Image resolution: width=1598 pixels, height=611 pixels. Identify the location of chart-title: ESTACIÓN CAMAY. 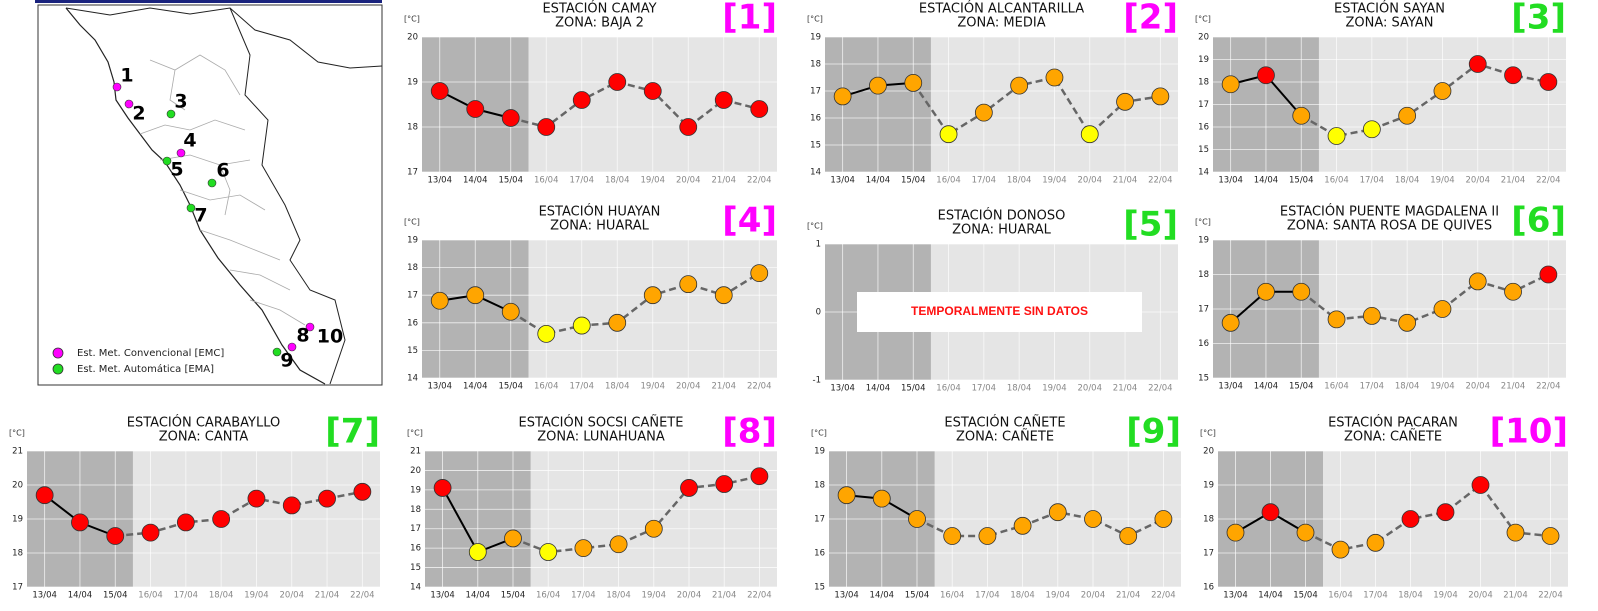
(599, 9).